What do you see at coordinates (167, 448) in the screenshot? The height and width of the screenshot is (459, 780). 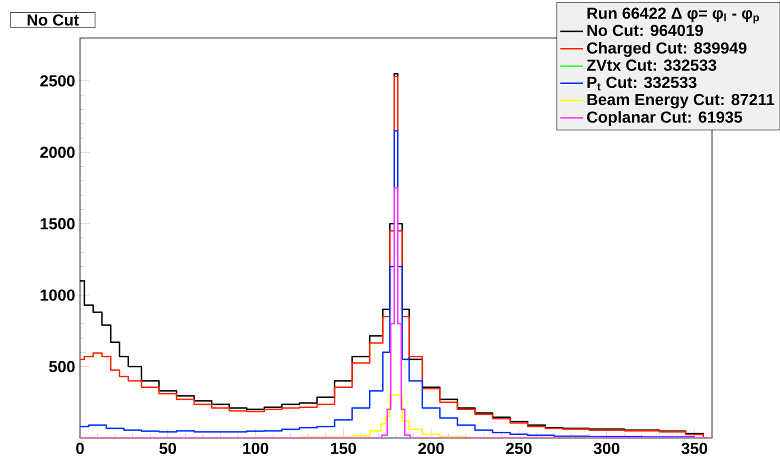 I see `x-tick-label: 50` at bounding box center [167, 448].